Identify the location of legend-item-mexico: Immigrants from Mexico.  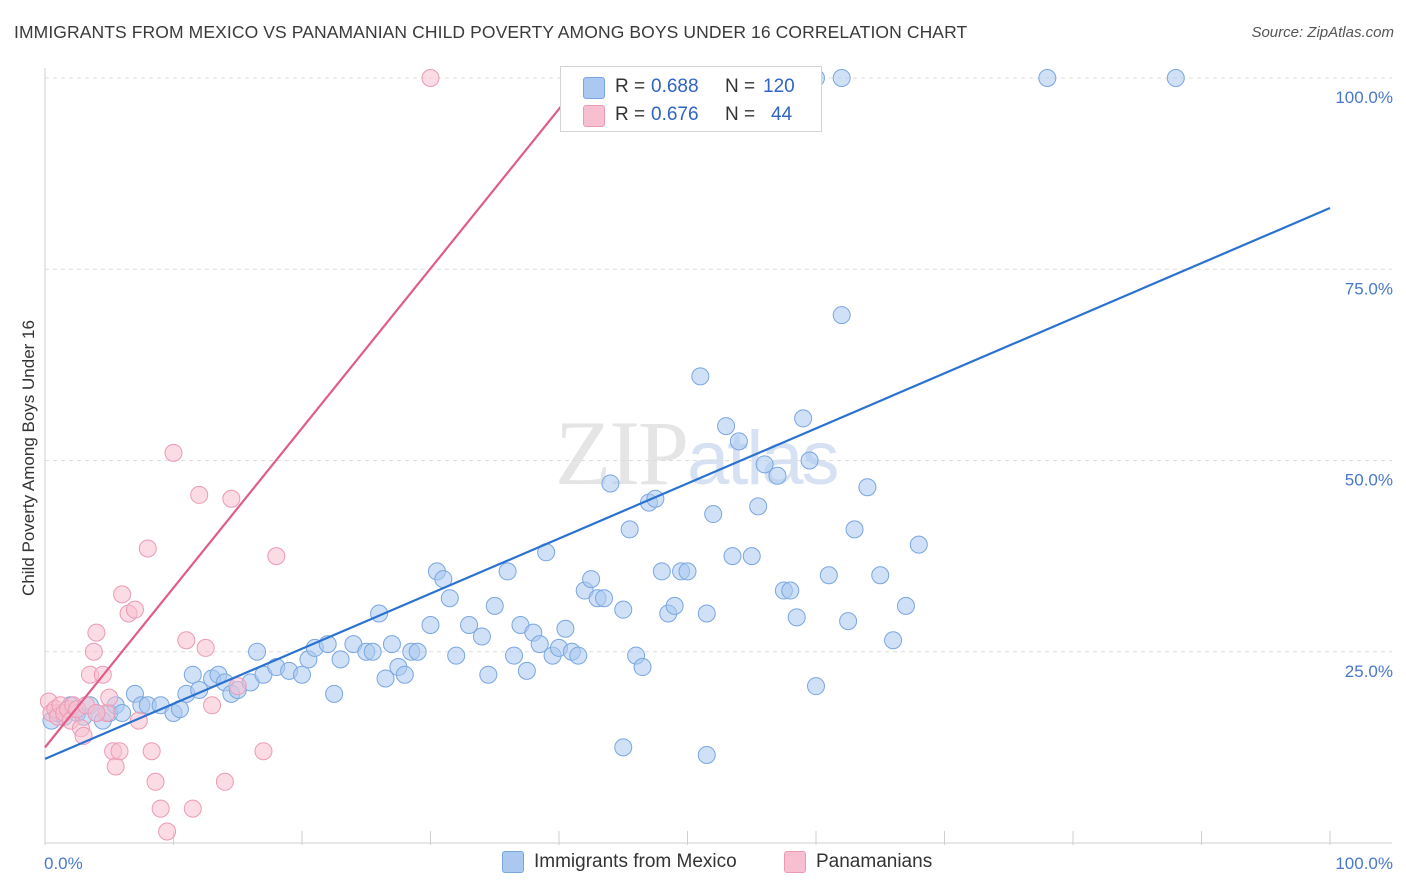
(619, 862).